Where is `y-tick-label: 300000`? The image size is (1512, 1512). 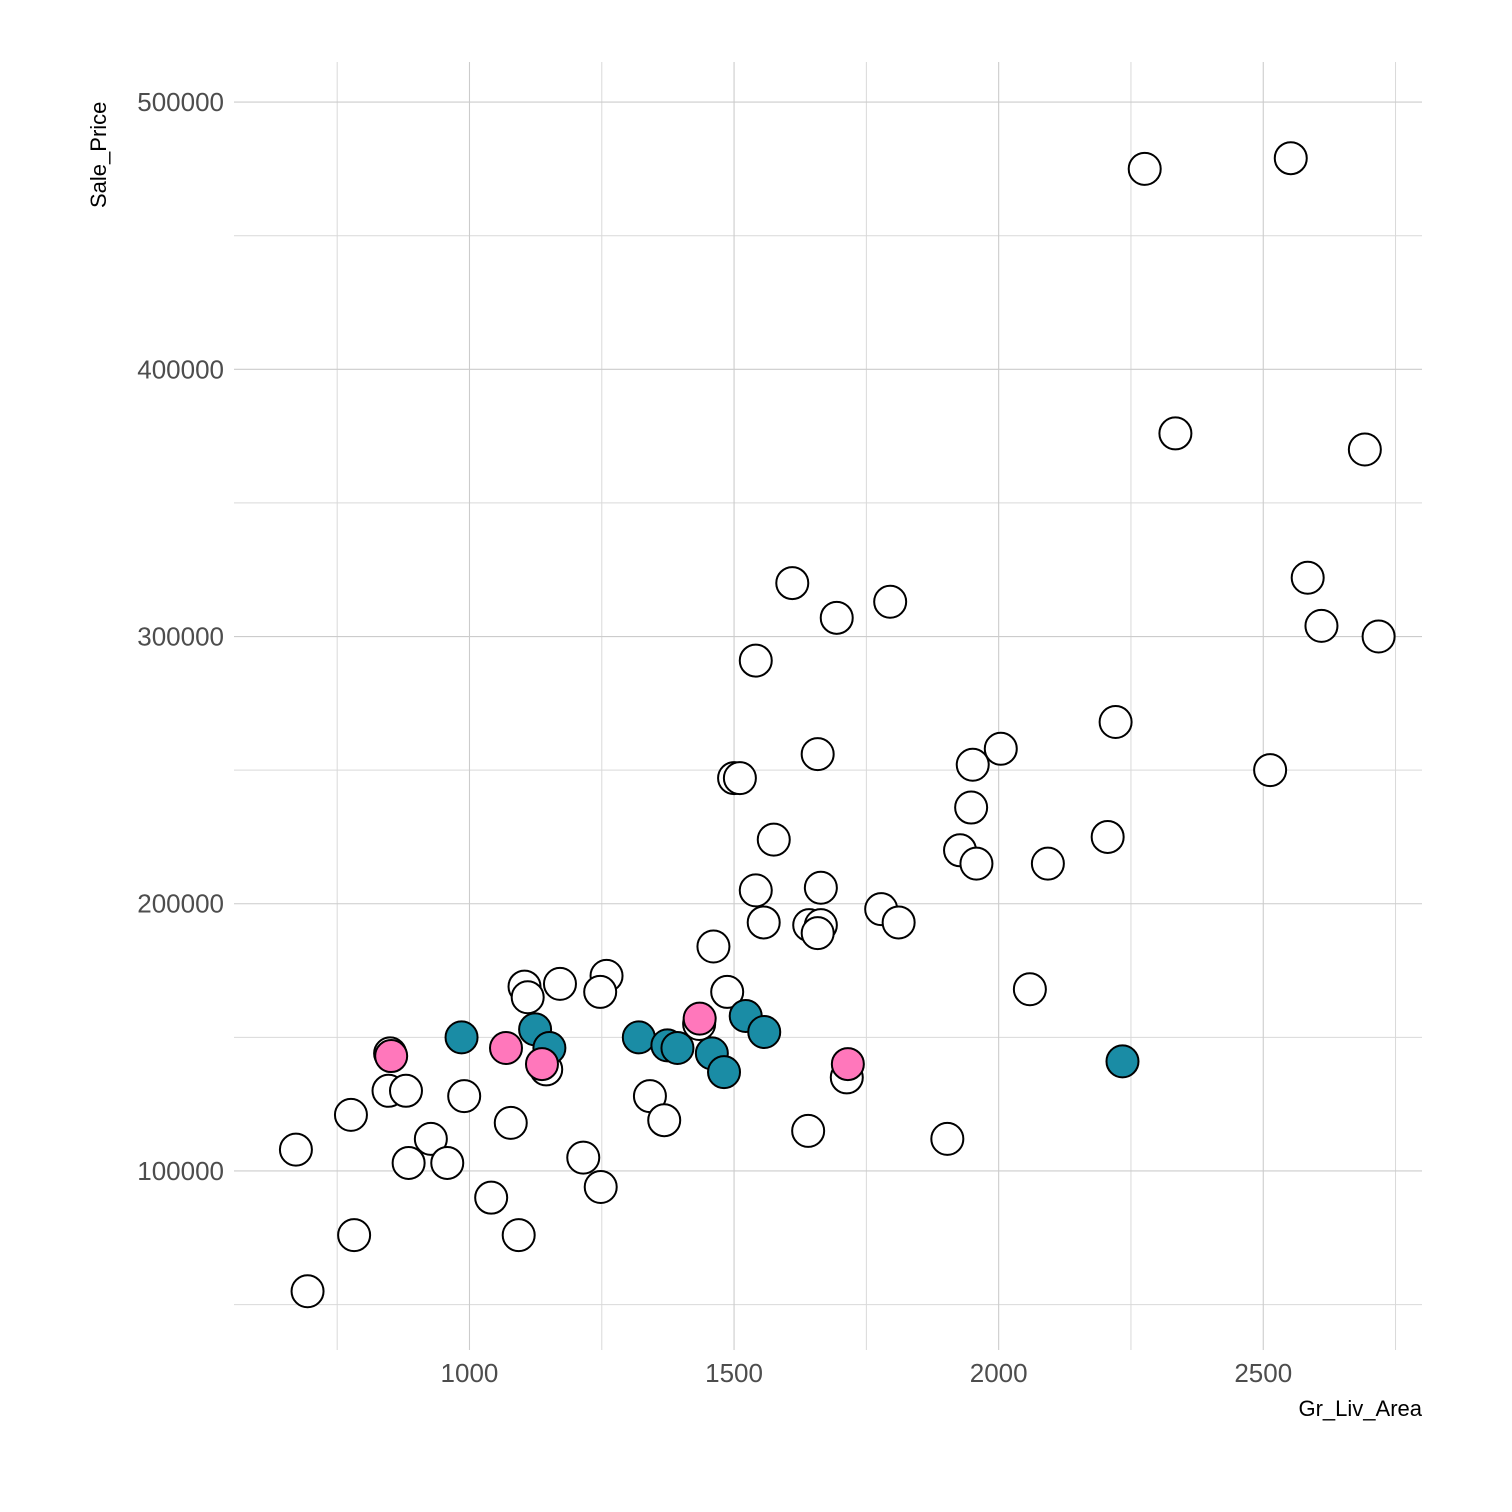 y-tick-label: 300000 is located at coordinates (180, 637).